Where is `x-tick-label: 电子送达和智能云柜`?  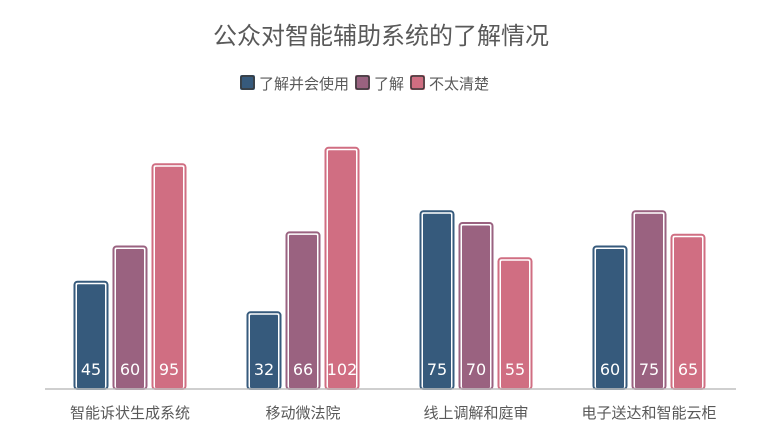
x-tick-label: 电子送达和智能云柜 is located at coordinates (648, 413).